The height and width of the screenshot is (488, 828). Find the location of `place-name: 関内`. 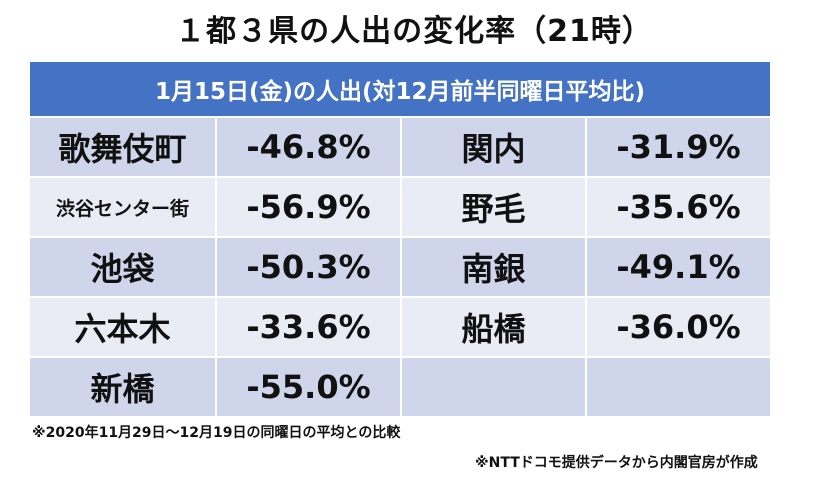

place-name: 関内 is located at coordinates (493, 147).